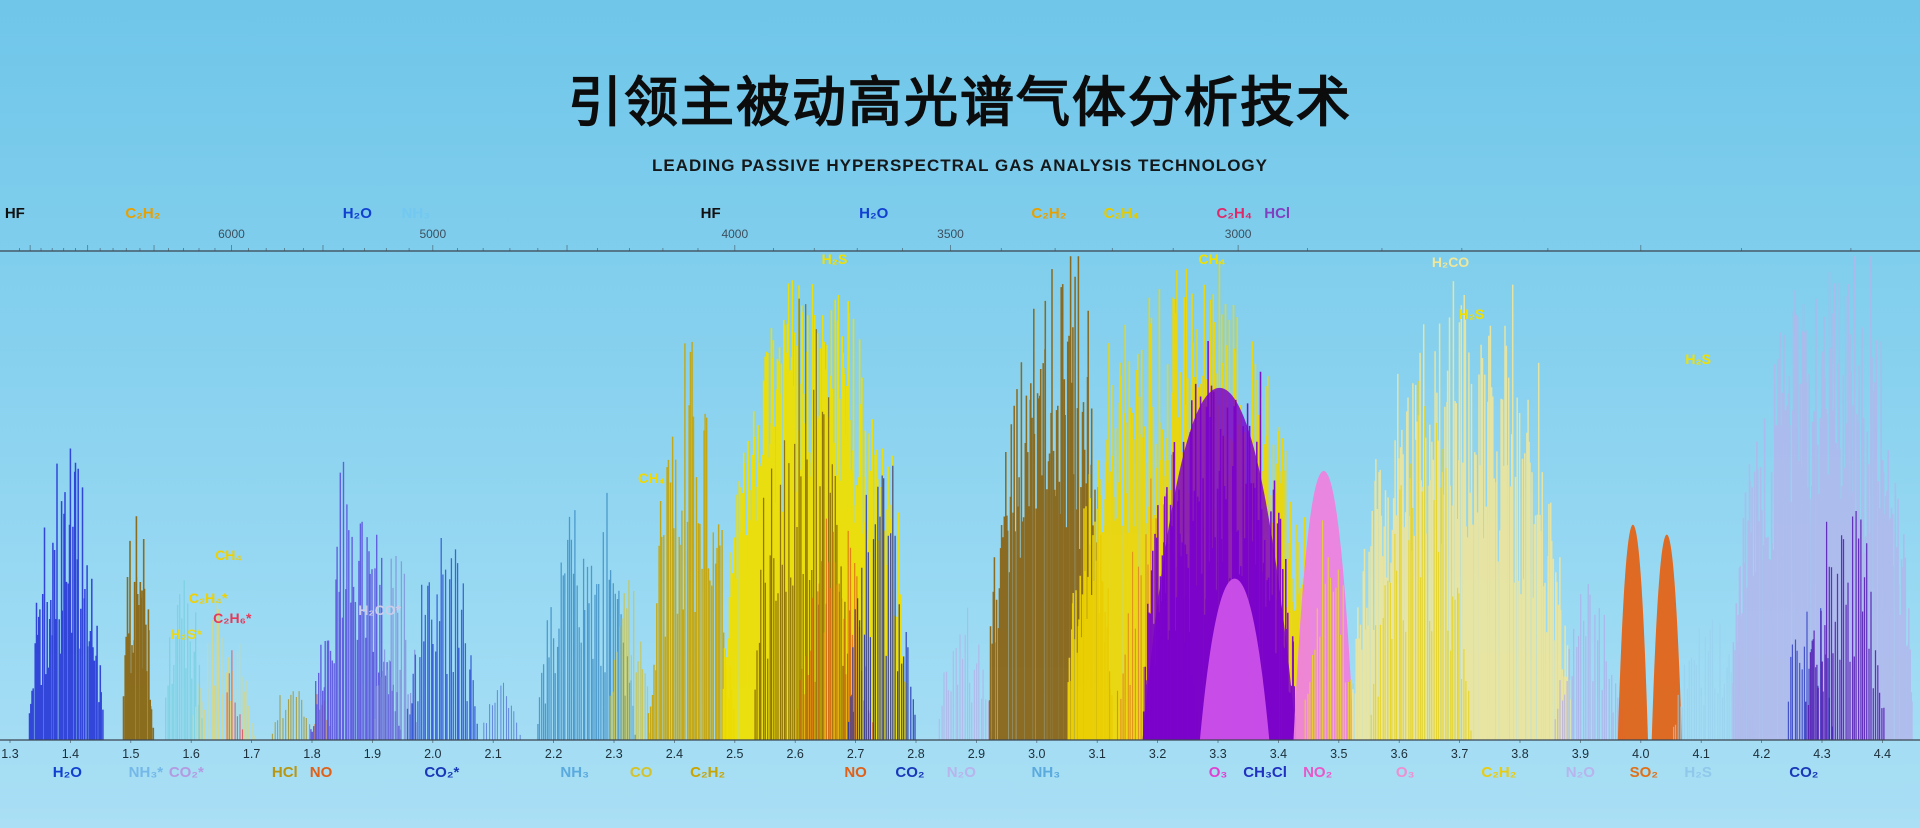 This screenshot has height=828, width=1920. I want to click on page-title: 引领主被动高光谱气体分析技术, so click(960, 103).